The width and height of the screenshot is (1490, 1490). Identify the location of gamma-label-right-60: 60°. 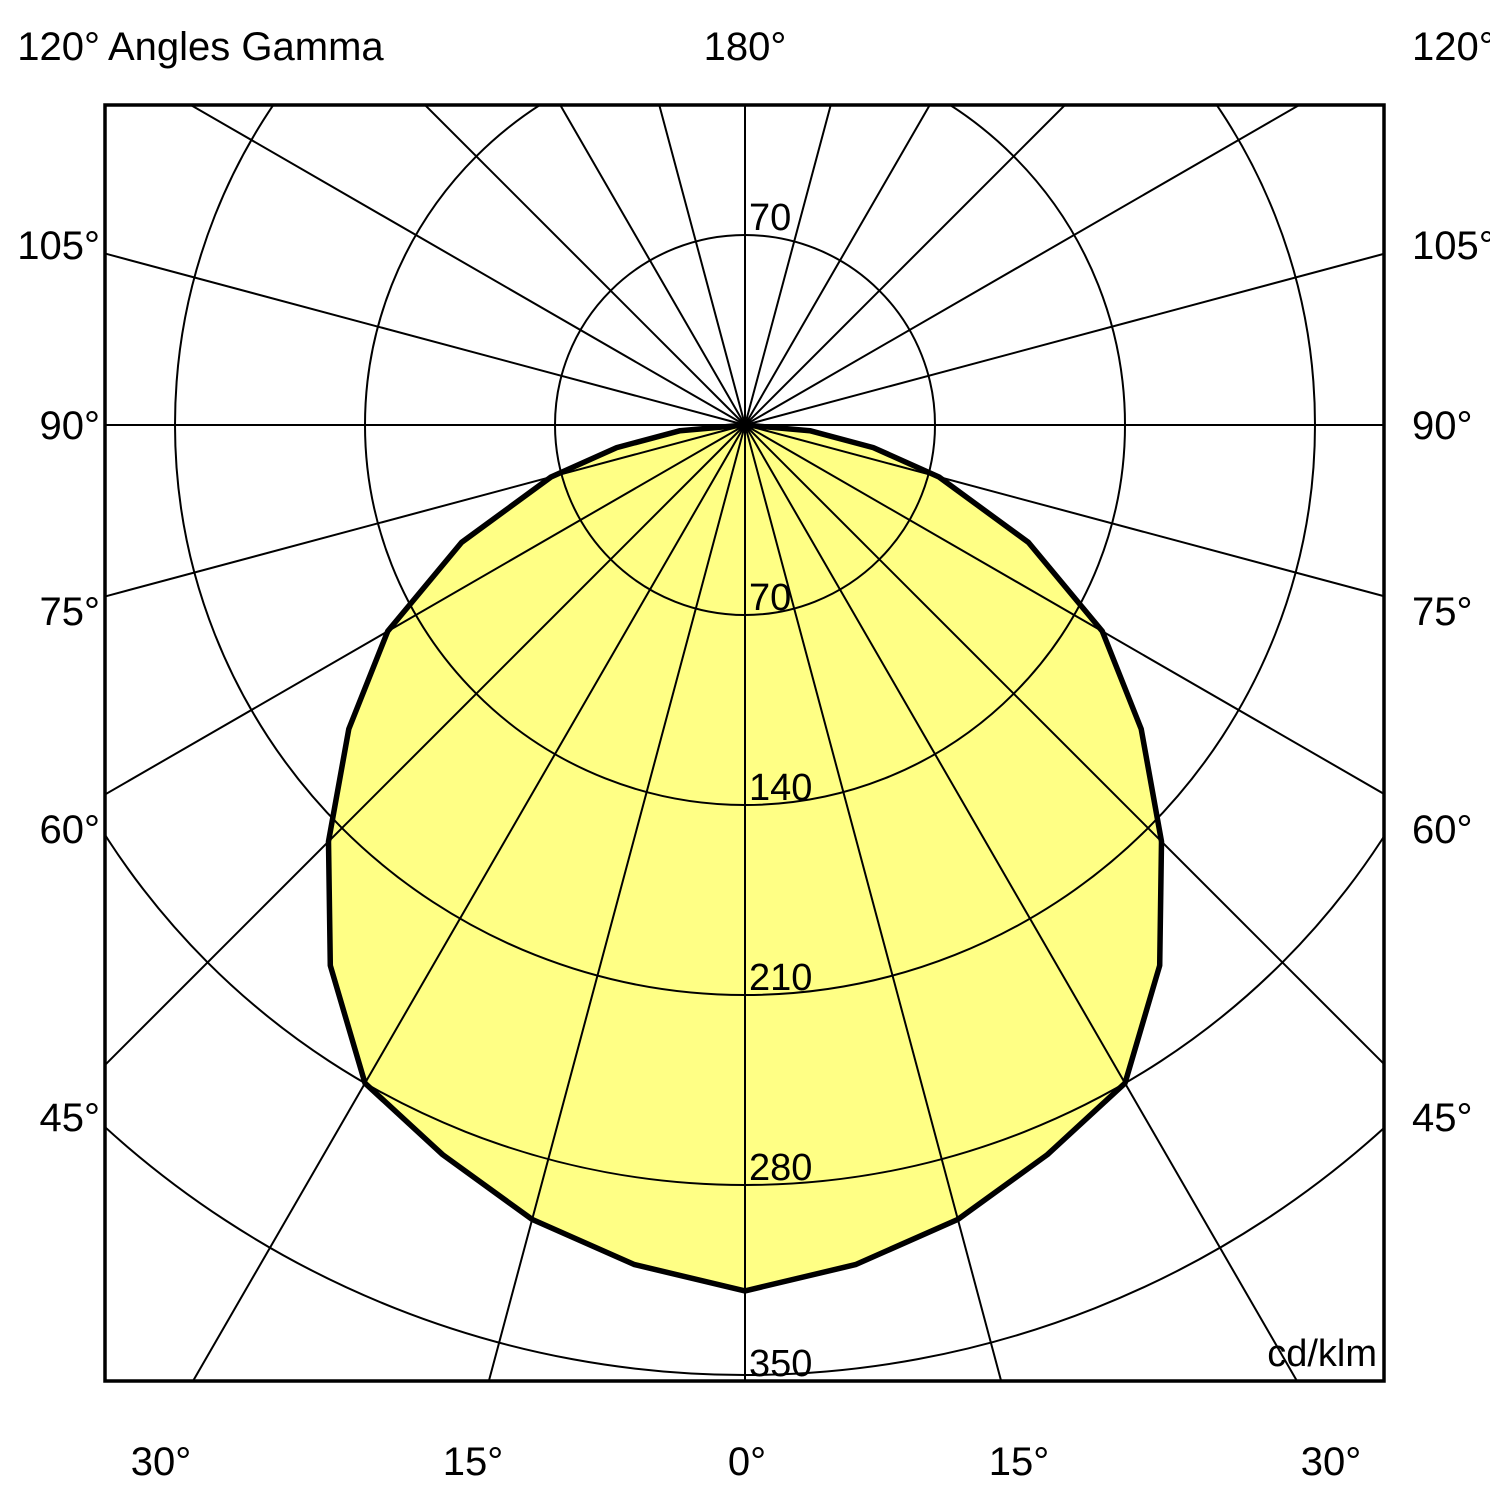
(1442, 830).